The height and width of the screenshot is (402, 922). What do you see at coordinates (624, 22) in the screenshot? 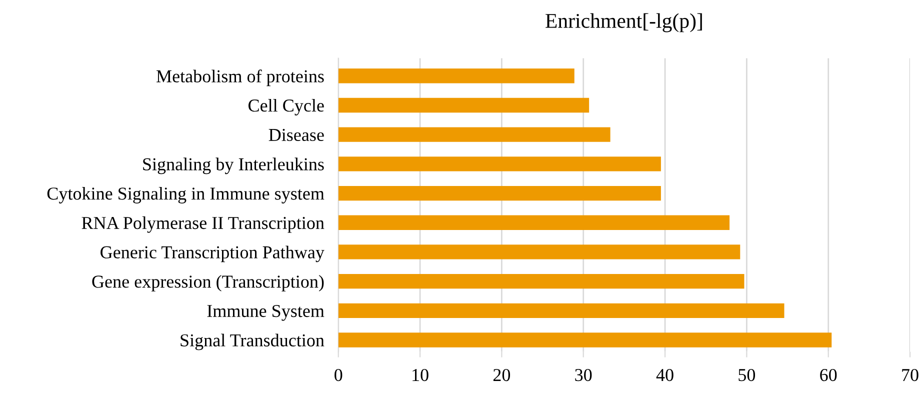
I see `chart-title: Enrichment[-lg(p)]` at bounding box center [624, 22].